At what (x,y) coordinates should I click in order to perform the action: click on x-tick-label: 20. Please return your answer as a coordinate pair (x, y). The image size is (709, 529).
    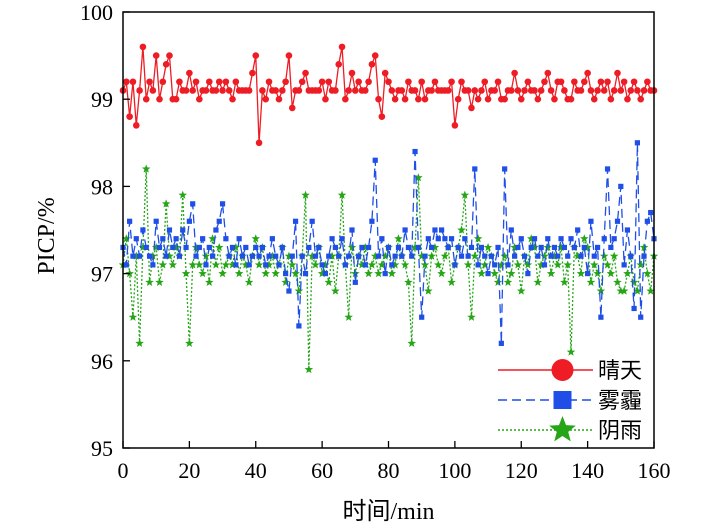
    Looking at the image, I should click on (189, 470).